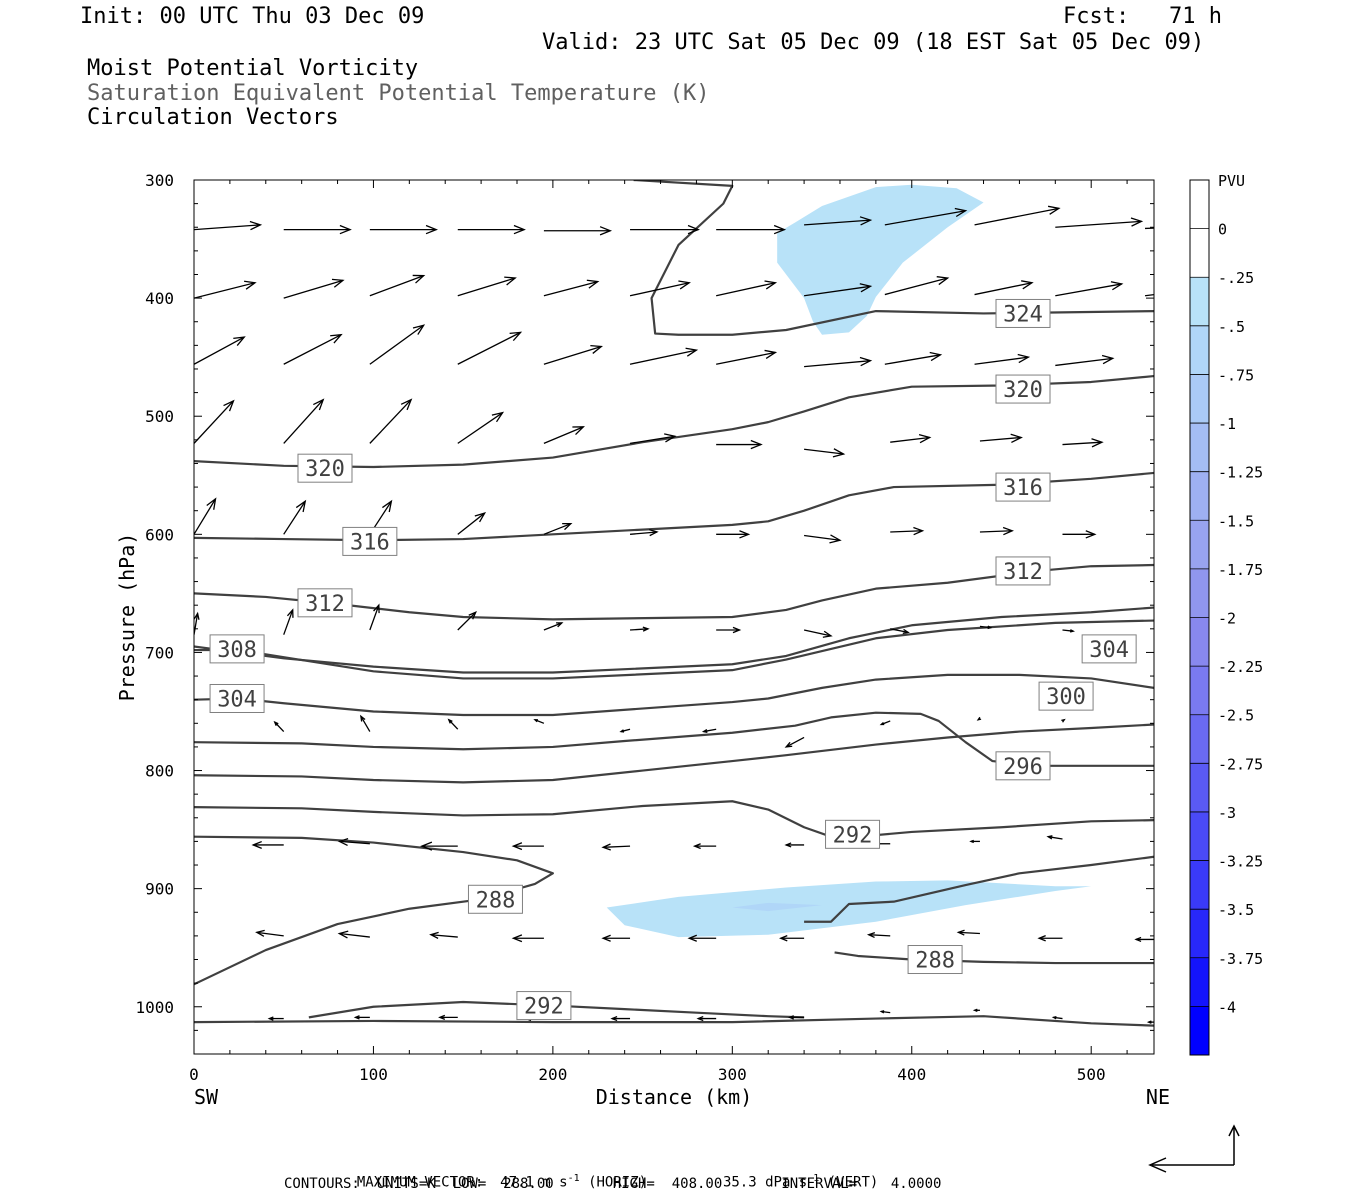 This screenshot has height=1200, width=1350. I want to click on x-tick-label: 0, so click(194, 1074).